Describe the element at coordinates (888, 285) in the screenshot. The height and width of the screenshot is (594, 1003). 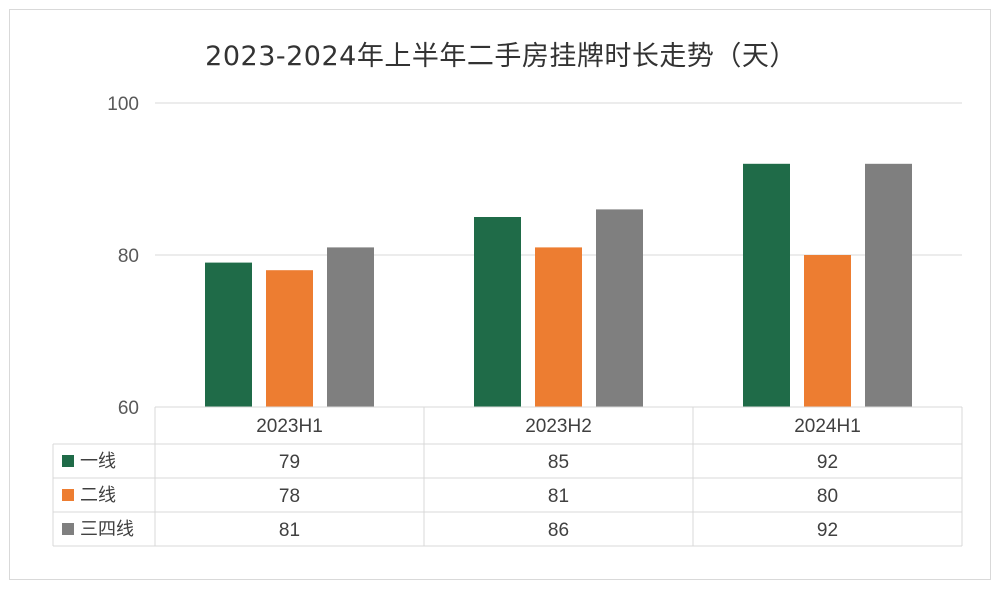
I see `bar-2024H1-三四线` at that location.